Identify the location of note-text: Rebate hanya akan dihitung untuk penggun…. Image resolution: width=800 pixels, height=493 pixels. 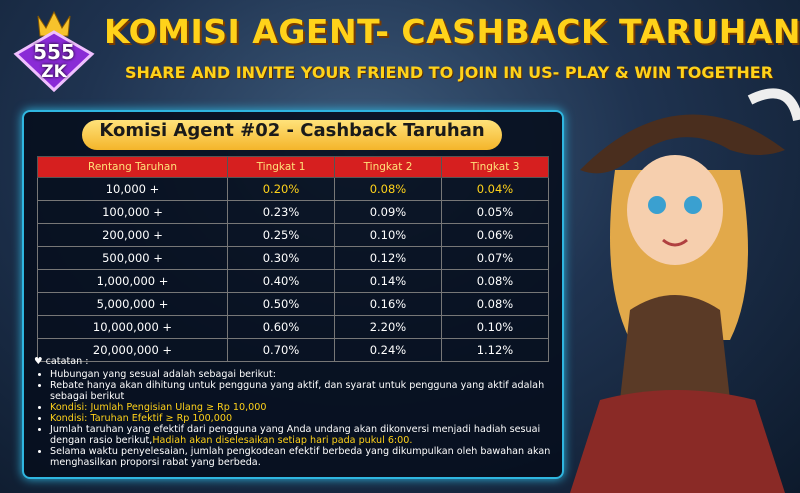
(297, 391).